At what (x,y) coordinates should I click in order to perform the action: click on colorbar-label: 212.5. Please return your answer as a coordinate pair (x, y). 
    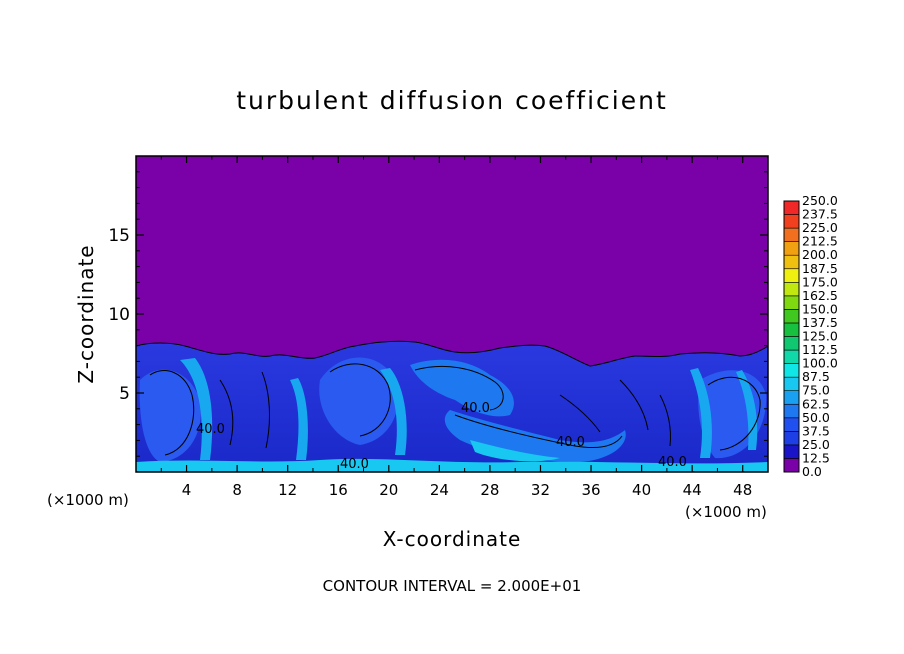
    Looking at the image, I should click on (820, 241).